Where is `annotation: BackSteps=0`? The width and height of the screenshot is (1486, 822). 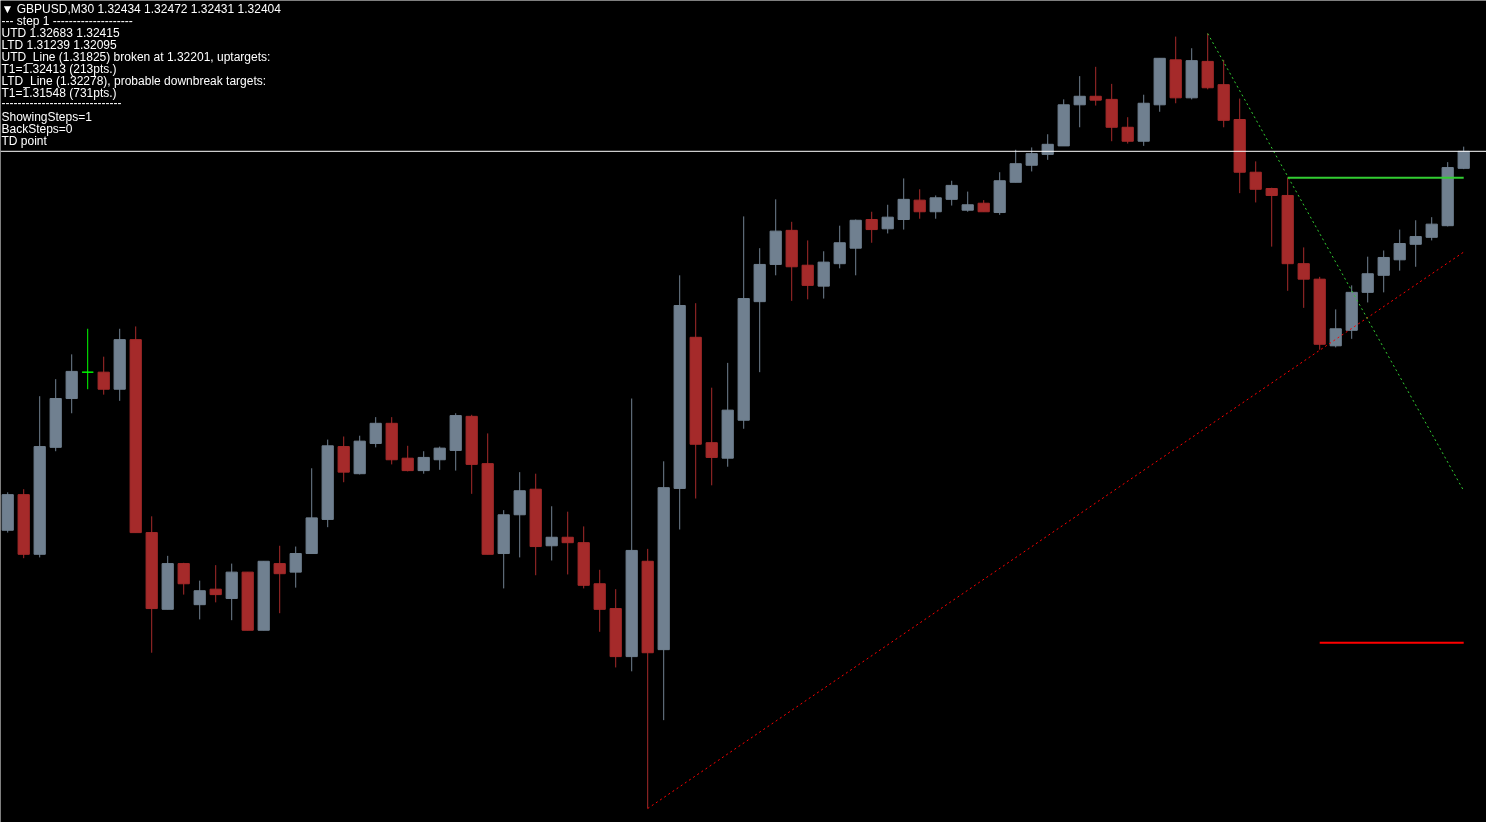
annotation: BackSteps=0 is located at coordinates (37, 128).